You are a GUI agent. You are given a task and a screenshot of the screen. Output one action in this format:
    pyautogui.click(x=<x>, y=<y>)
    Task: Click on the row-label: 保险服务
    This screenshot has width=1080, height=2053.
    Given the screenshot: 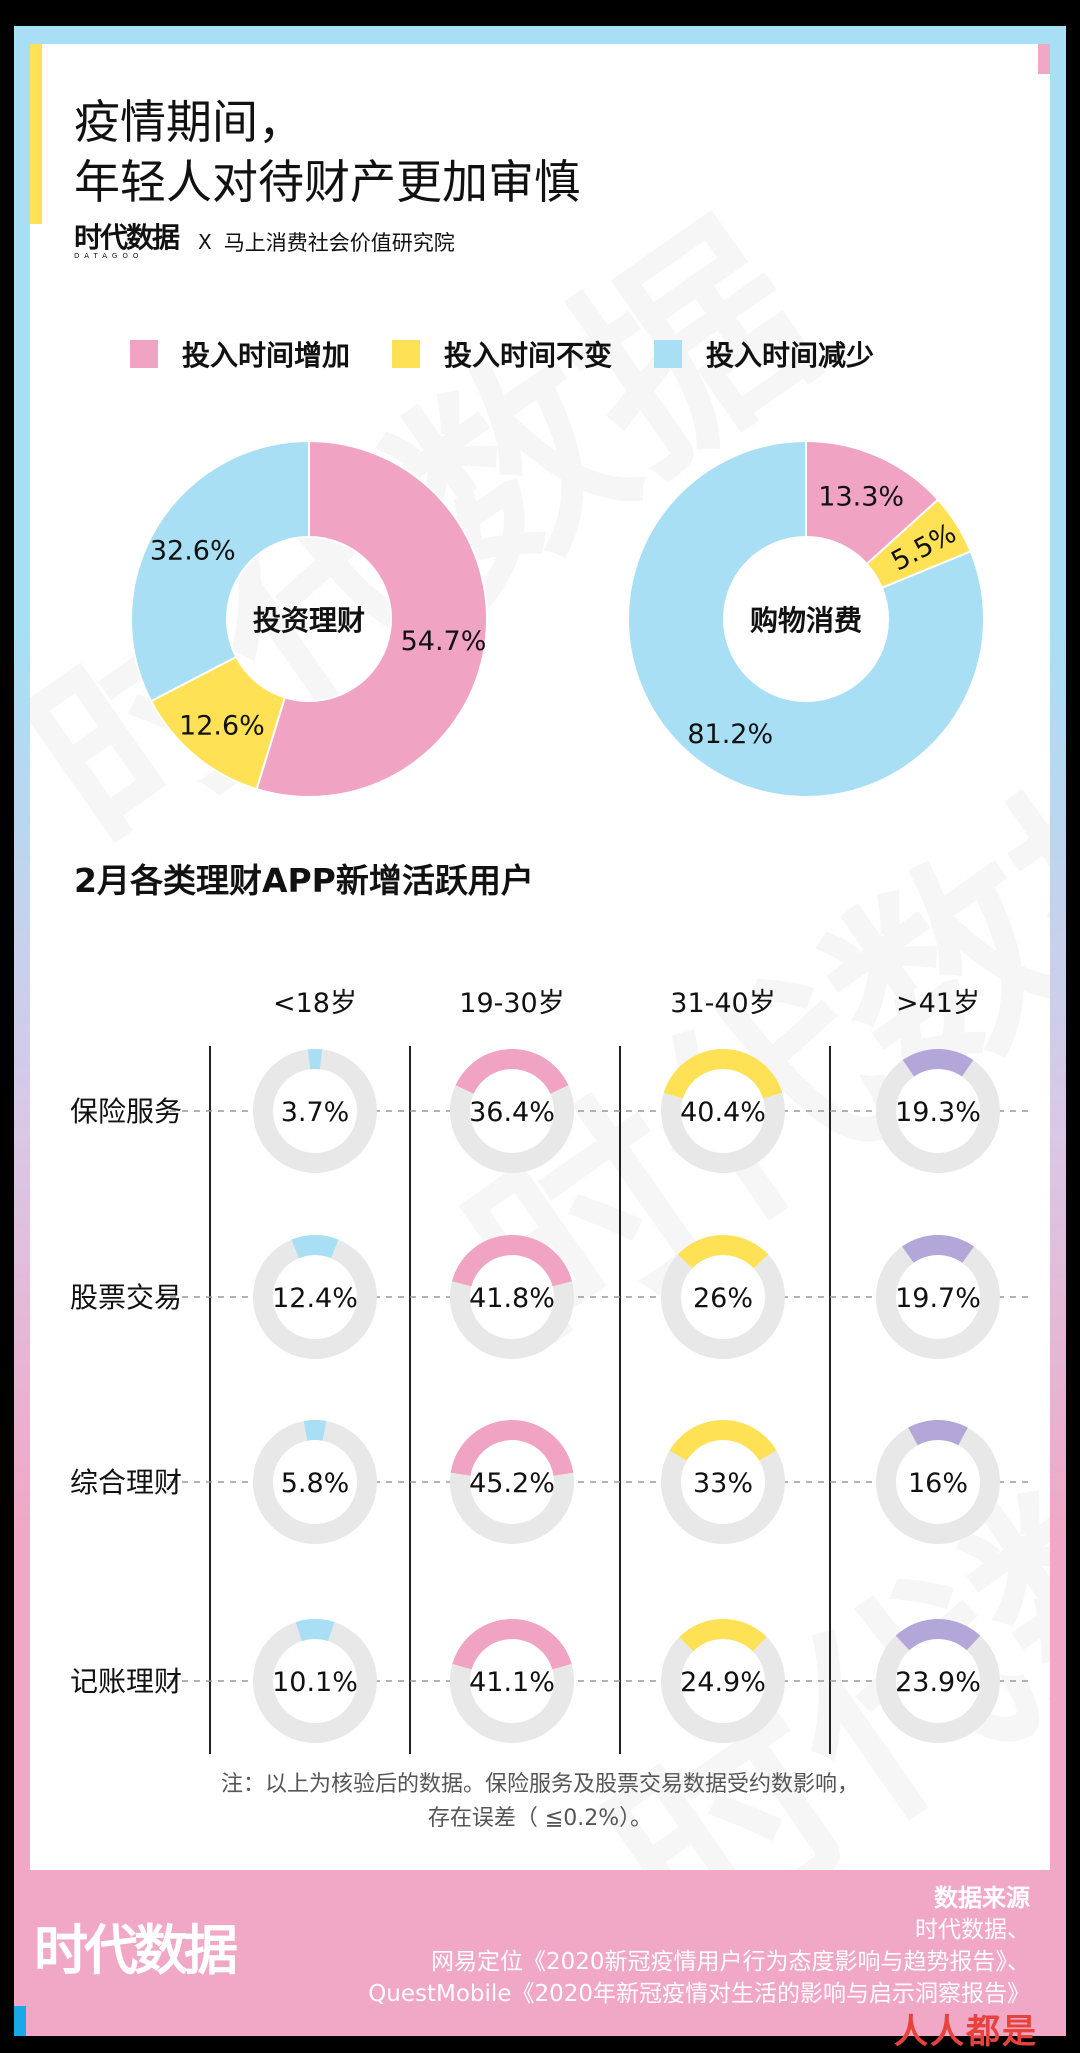 What is the action you would take?
    pyautogui.click(x=126, y=1111)
    